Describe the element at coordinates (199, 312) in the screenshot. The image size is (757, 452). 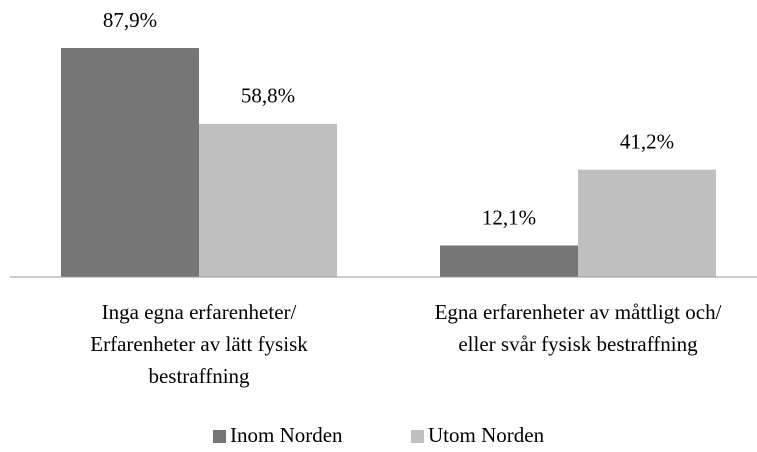
I see `category-label: Inga egna erfarenheter/` at that location.